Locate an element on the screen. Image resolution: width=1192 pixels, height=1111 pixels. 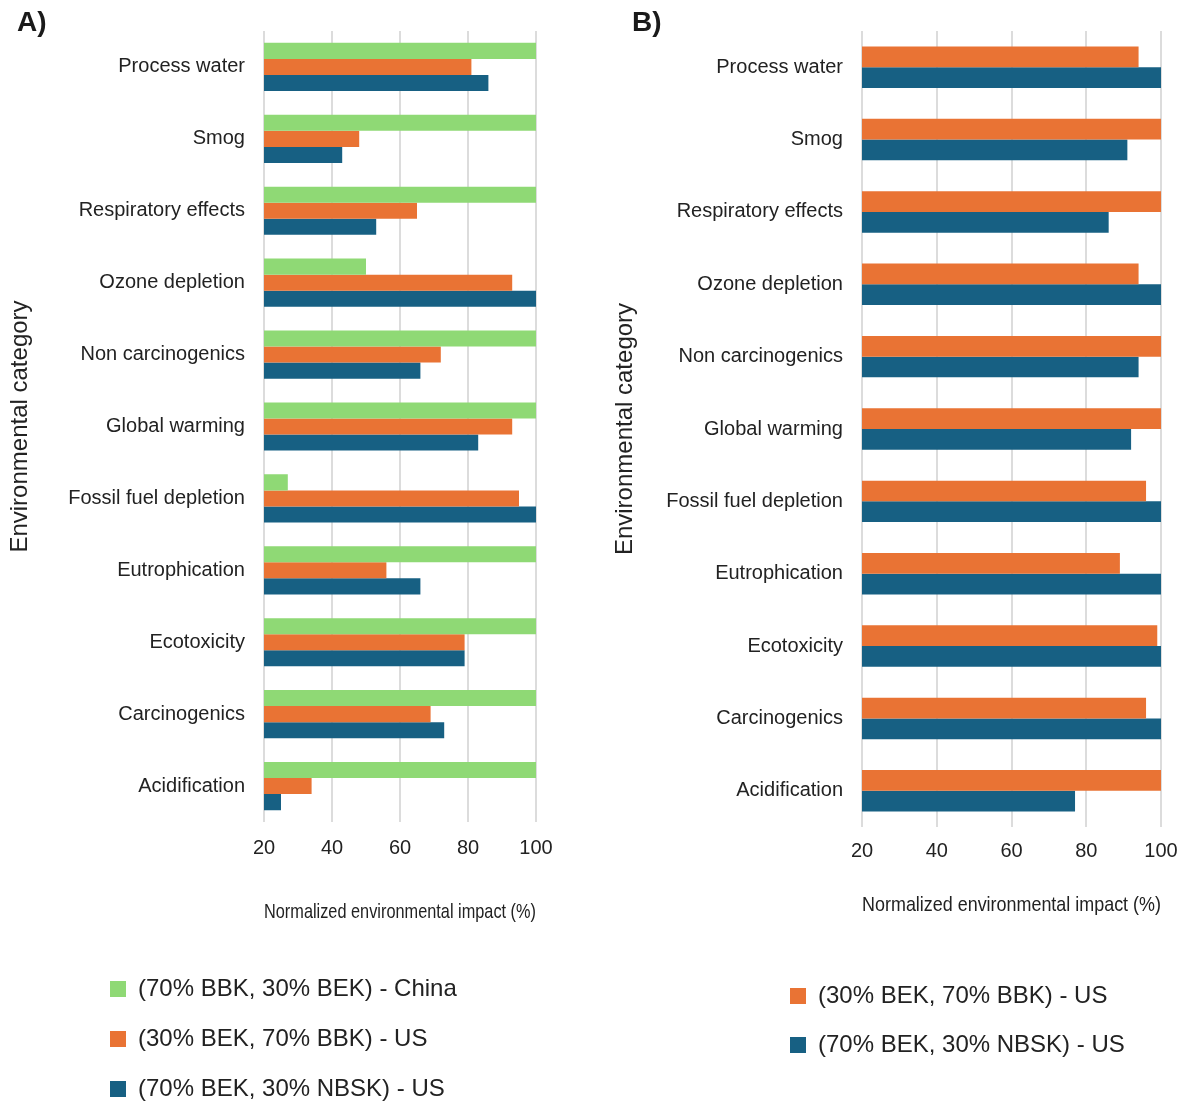
legend-label: (70% BBK, 30% BEK) - China is located at coordinates (298, 987).